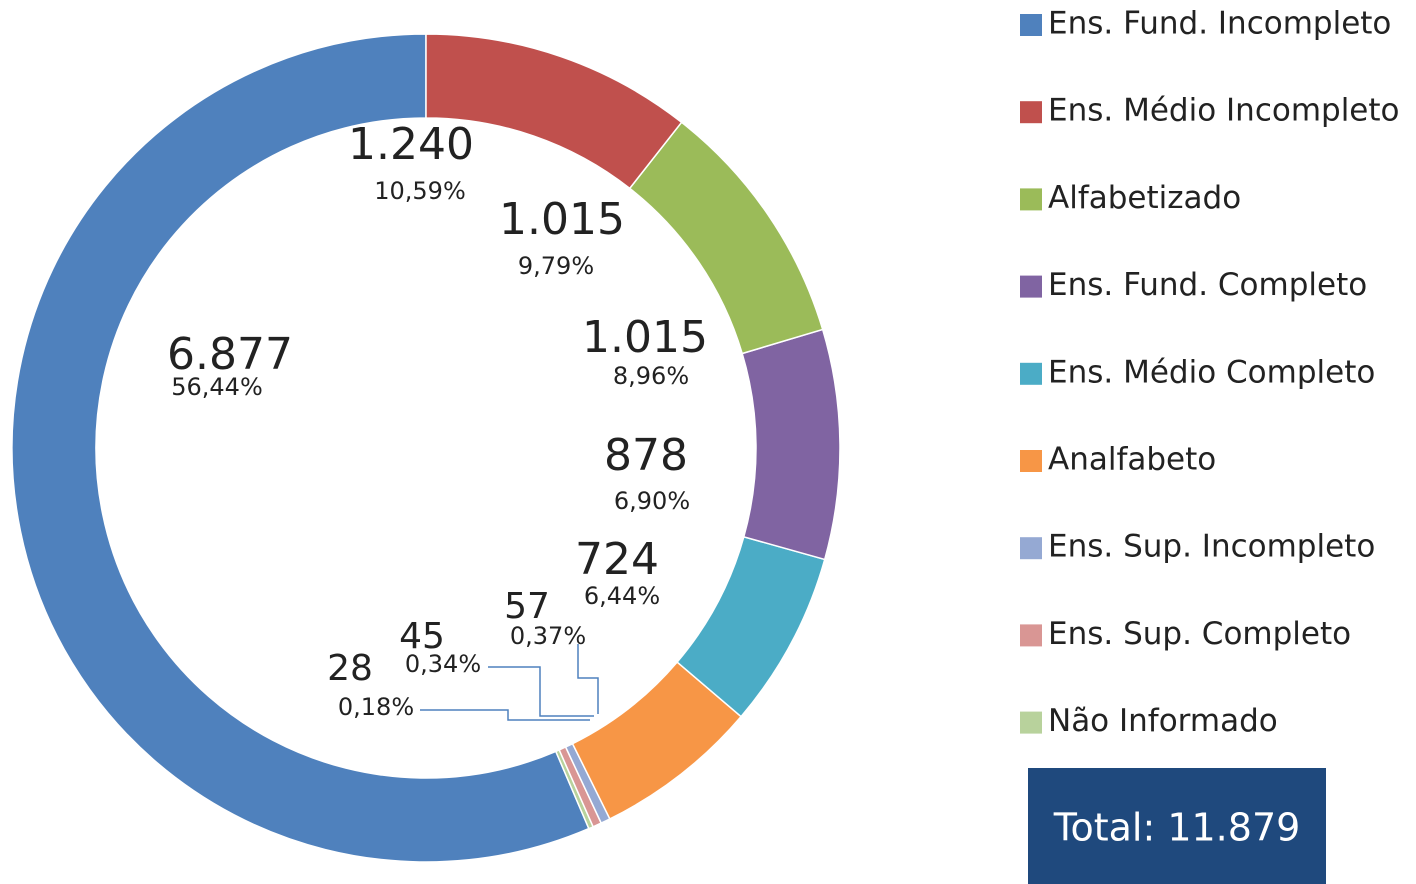 This screenshot has height=884, width=1416. I want to click on value-label: 1.240, so click(411, 144).